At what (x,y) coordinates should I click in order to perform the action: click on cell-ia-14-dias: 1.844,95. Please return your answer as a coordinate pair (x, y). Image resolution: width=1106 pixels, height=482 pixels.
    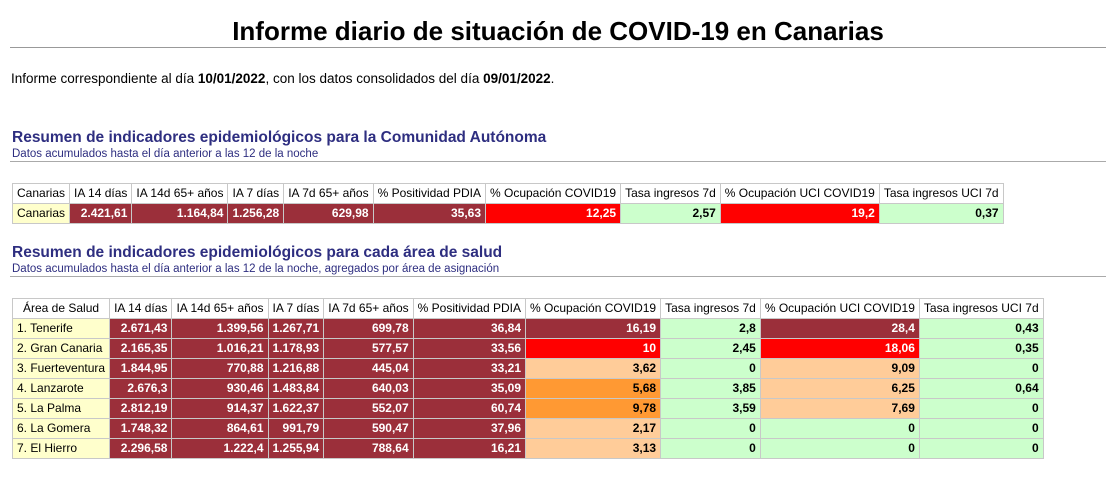
    Looking at the image, I should click on (141, 368).